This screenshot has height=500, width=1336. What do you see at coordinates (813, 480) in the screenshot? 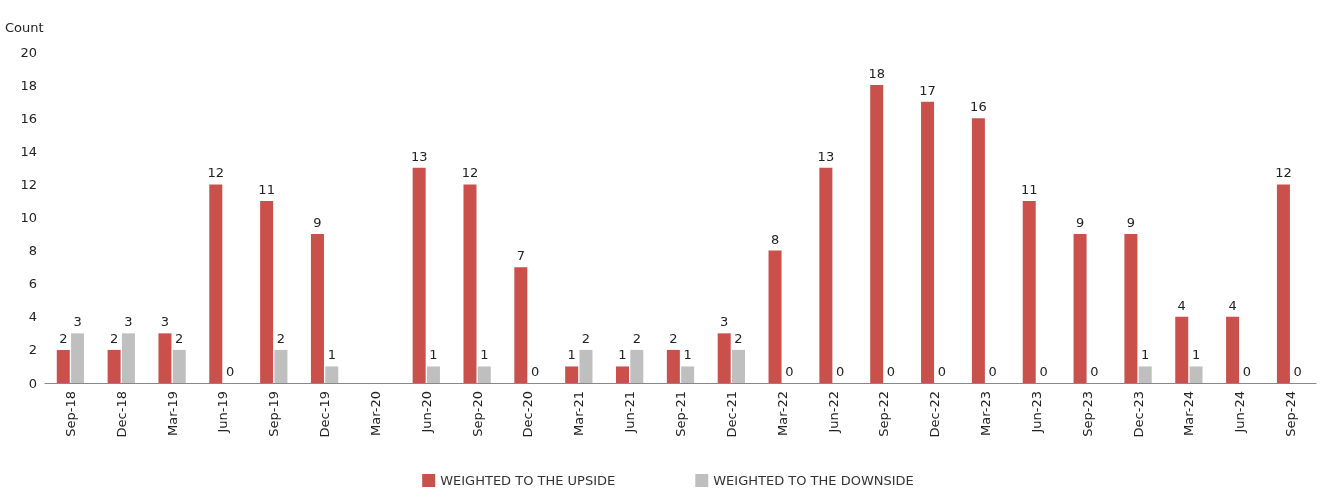
I see `legend-label: WEIGHTED TO THE DOWNSIDE` at bounding box center [813, 480].